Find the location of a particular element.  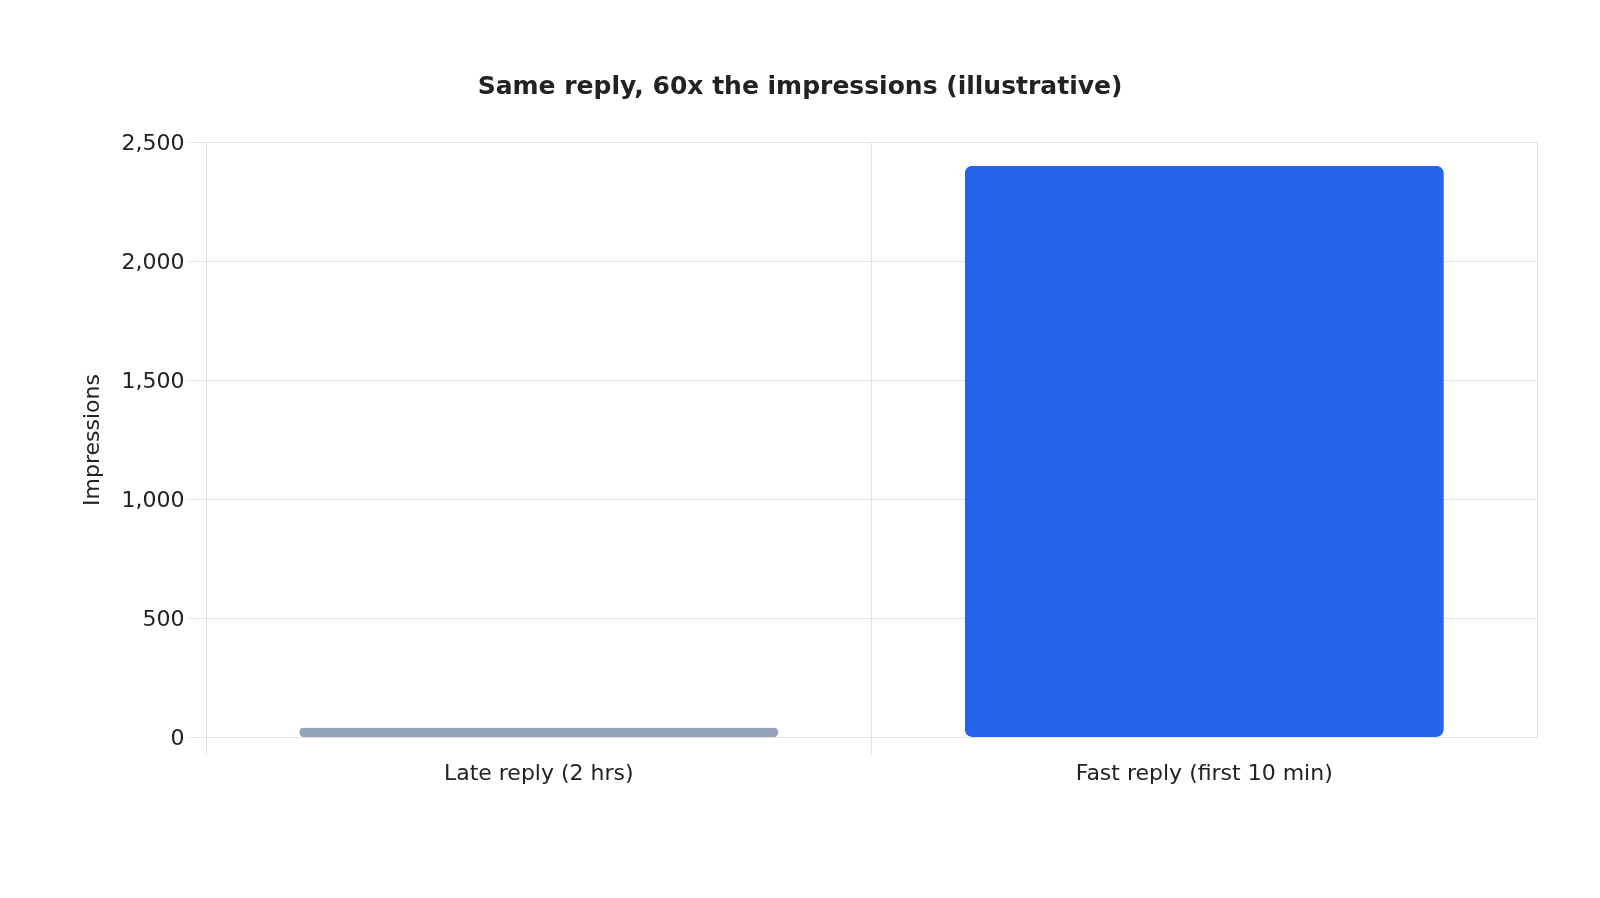

x-tick-label: Fast reply (first 10 min) is located at coordinates (1204, 772).